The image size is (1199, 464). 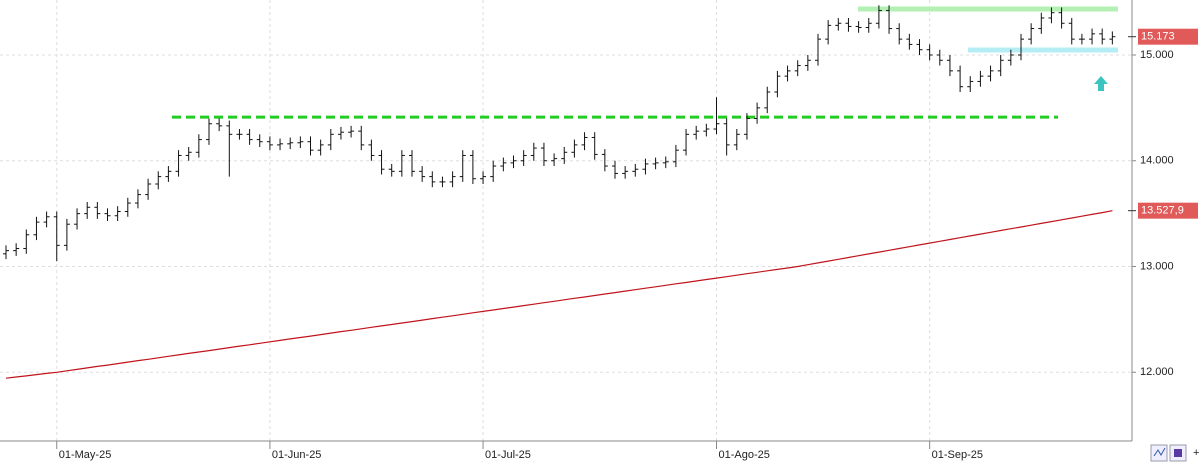 What do you see at coordinates (85, 455) in the screenshot?
I see `x-tick-label: 01-May-25` at bounding box center [85, 455].